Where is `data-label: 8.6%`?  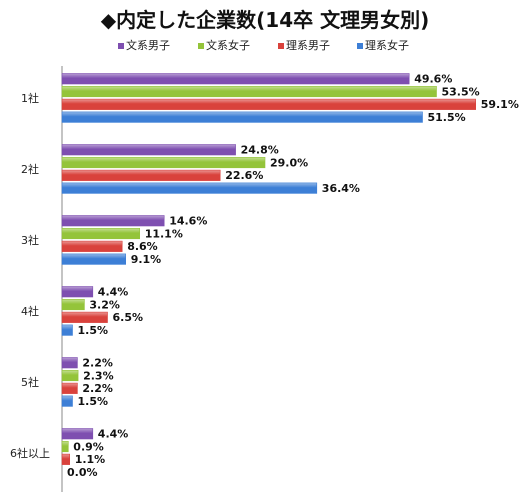
data-label: 8.6% is located at coordinates (142, 246).